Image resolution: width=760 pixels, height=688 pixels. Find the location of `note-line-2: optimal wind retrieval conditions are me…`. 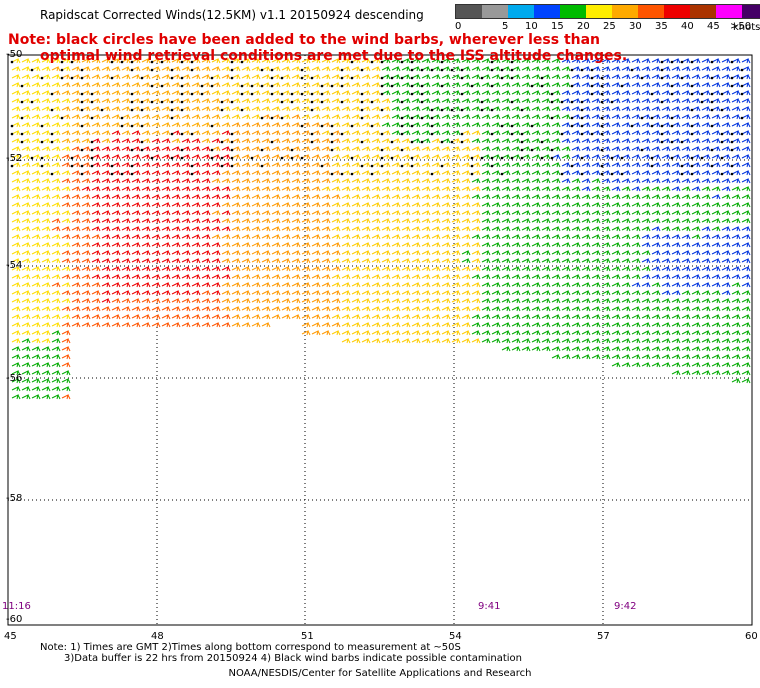

note-line-2: optimal wind retrieval conditions are me… is located at coordinates (334, 56).